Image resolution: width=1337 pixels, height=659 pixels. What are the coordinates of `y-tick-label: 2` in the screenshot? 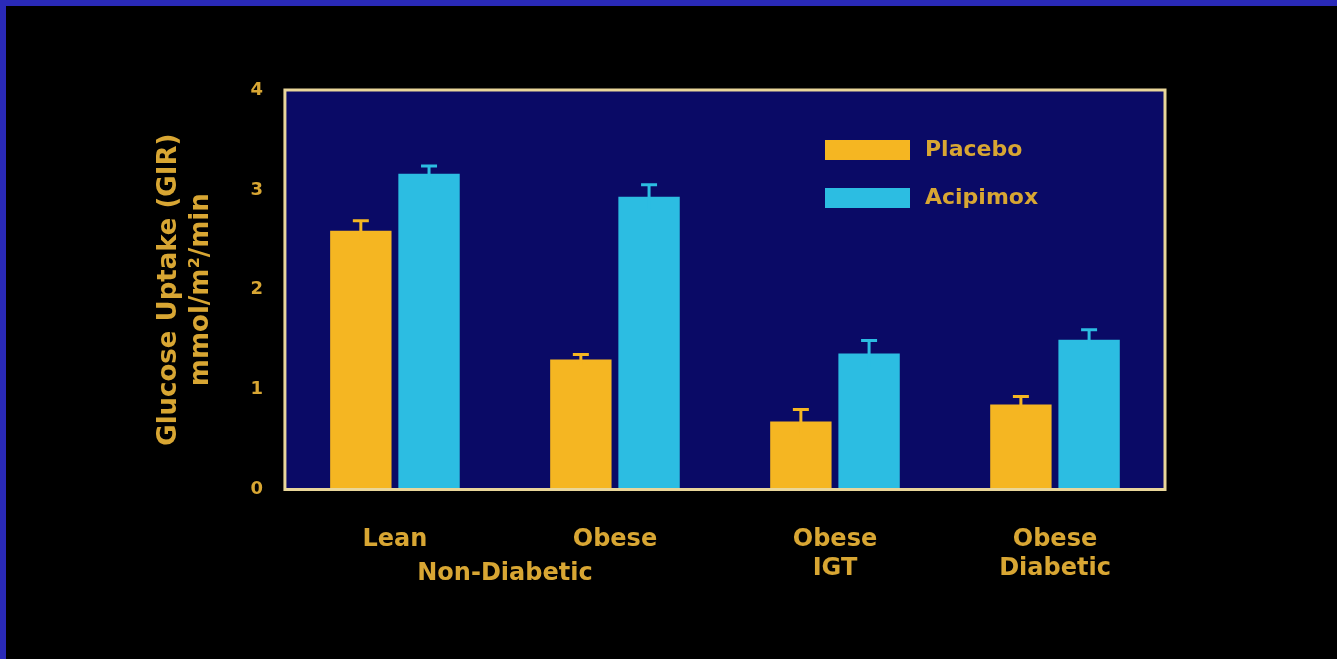 It's located at (256, 288).